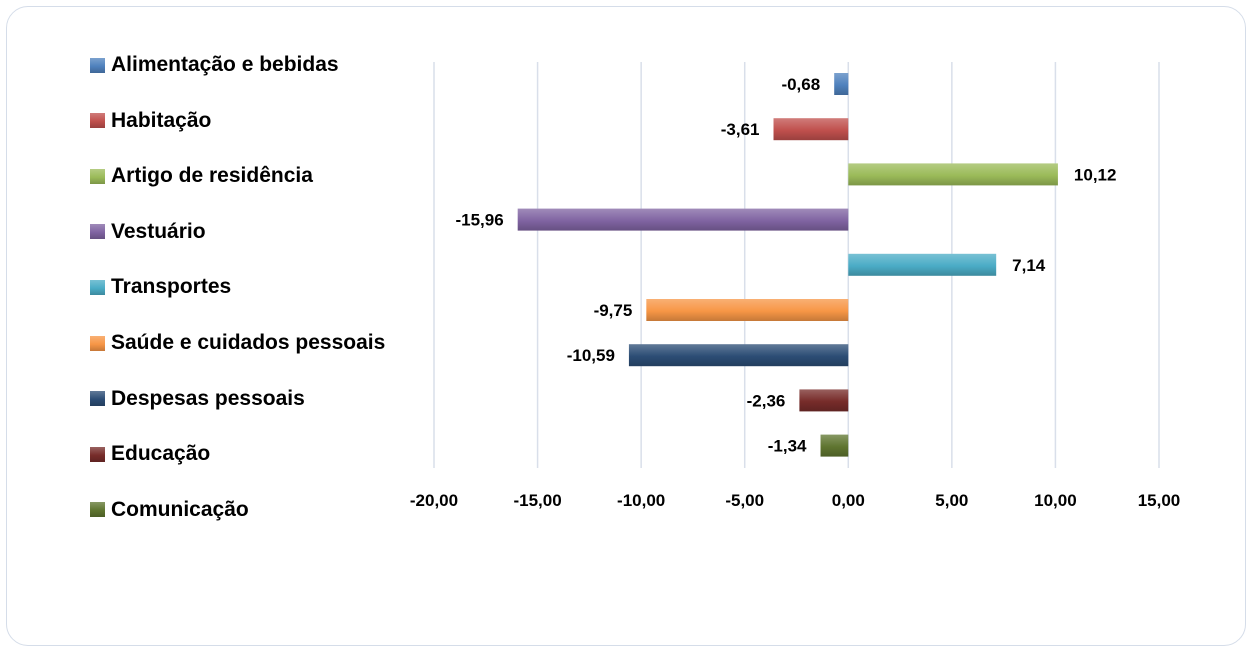  Describe the element at coordinates (1095, 174) in the screenshot. I see `data-label: 10,12` at that location.